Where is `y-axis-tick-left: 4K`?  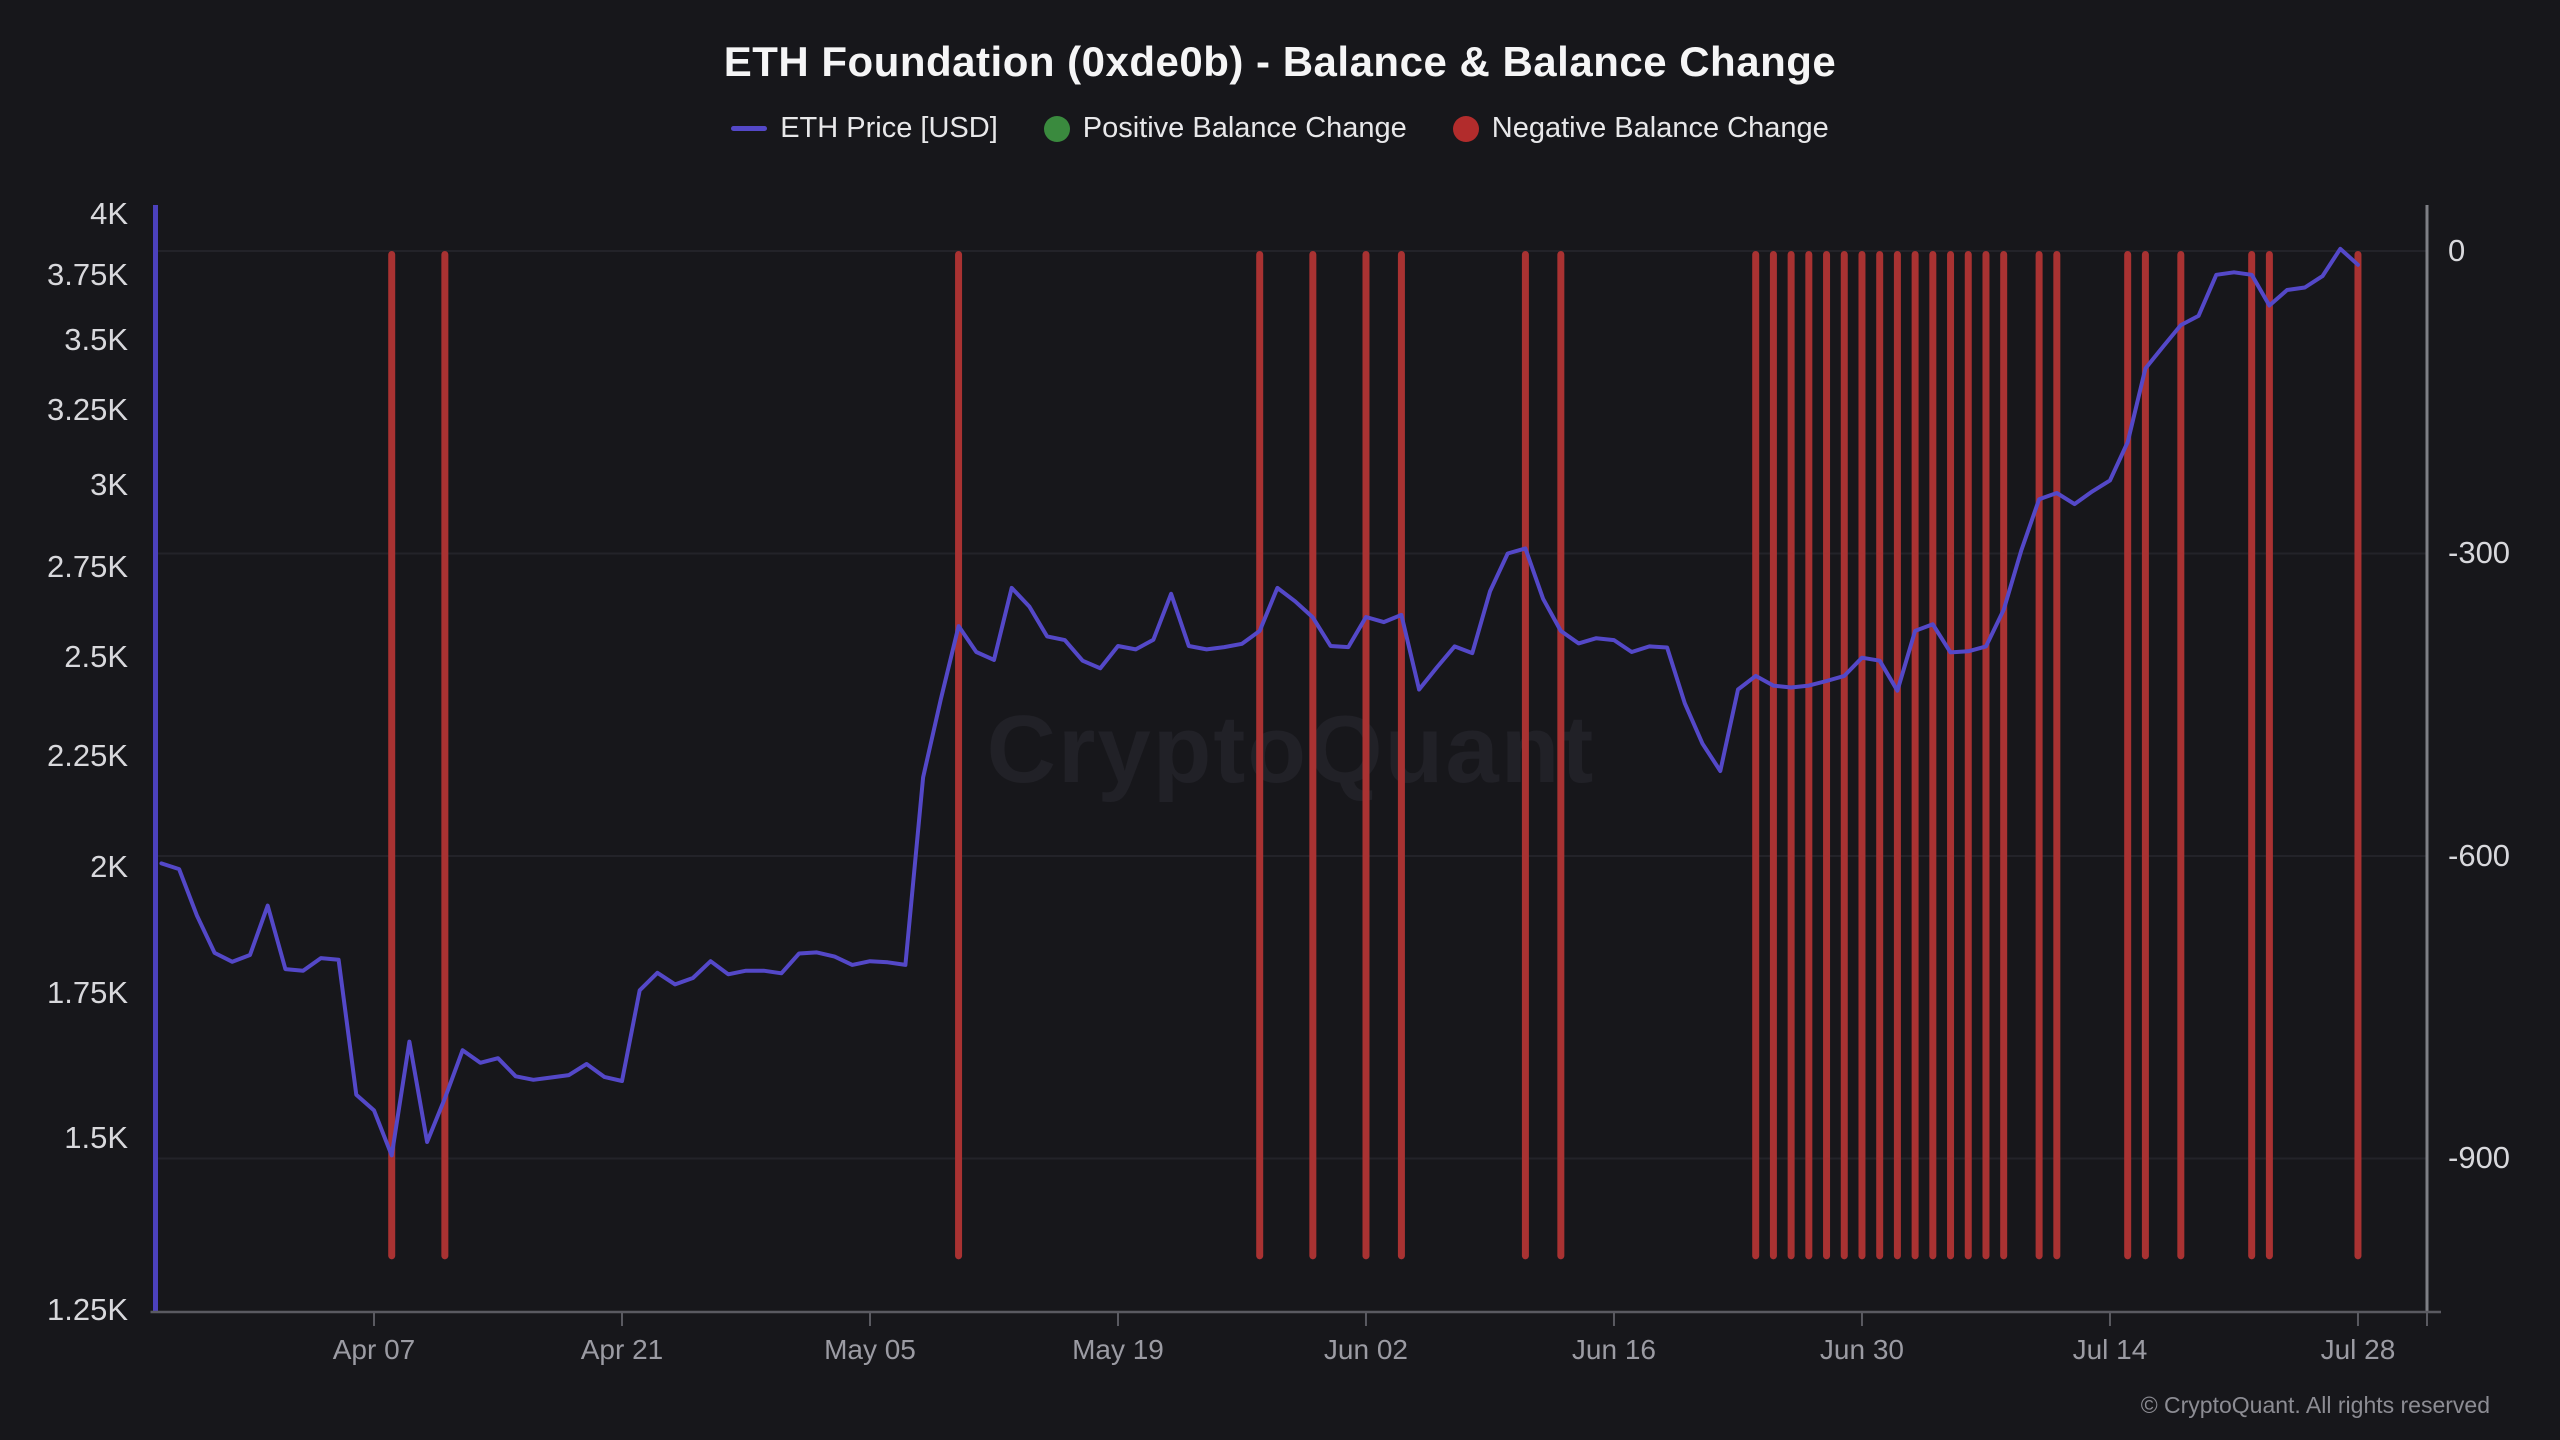 y-axis-tick-left: 4K is located at coordinates (109, 213).